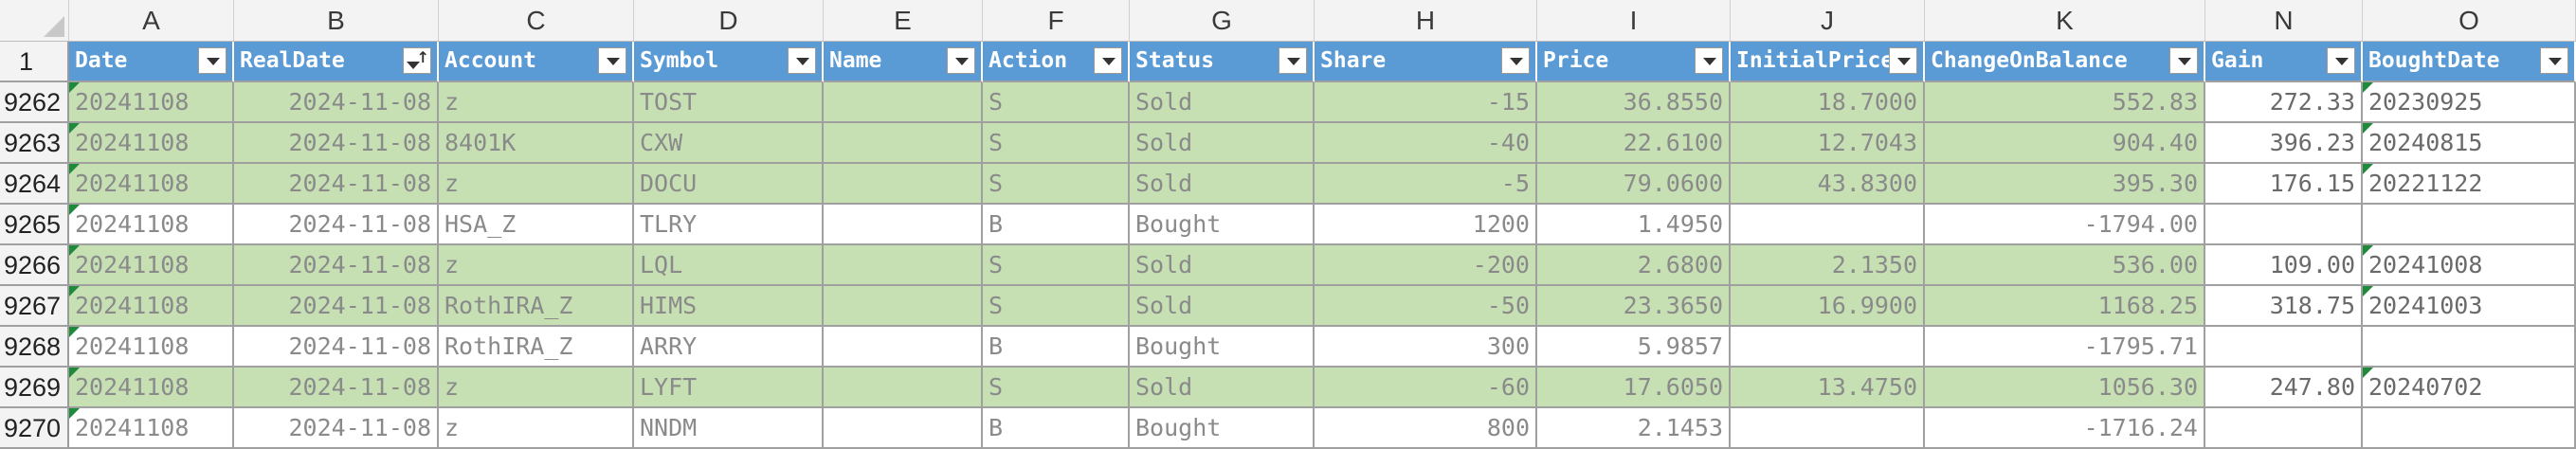 The width and height of the screenshot is (2576, 449). What do you see at coordinates (1634, 102) in the screenshot?
I see `cell-price: 36.8550` at bounding box center [1634, 102].